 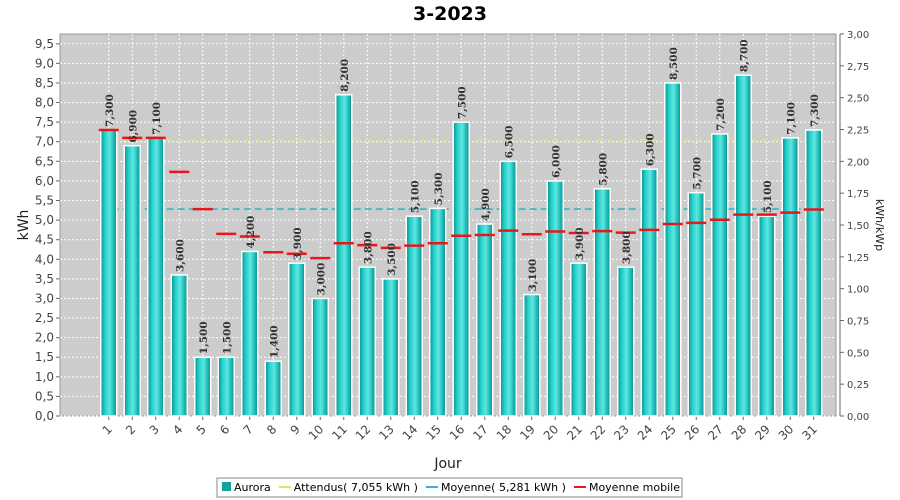 I want to click on x-tick-label: 3, so click(x=154, y=429).